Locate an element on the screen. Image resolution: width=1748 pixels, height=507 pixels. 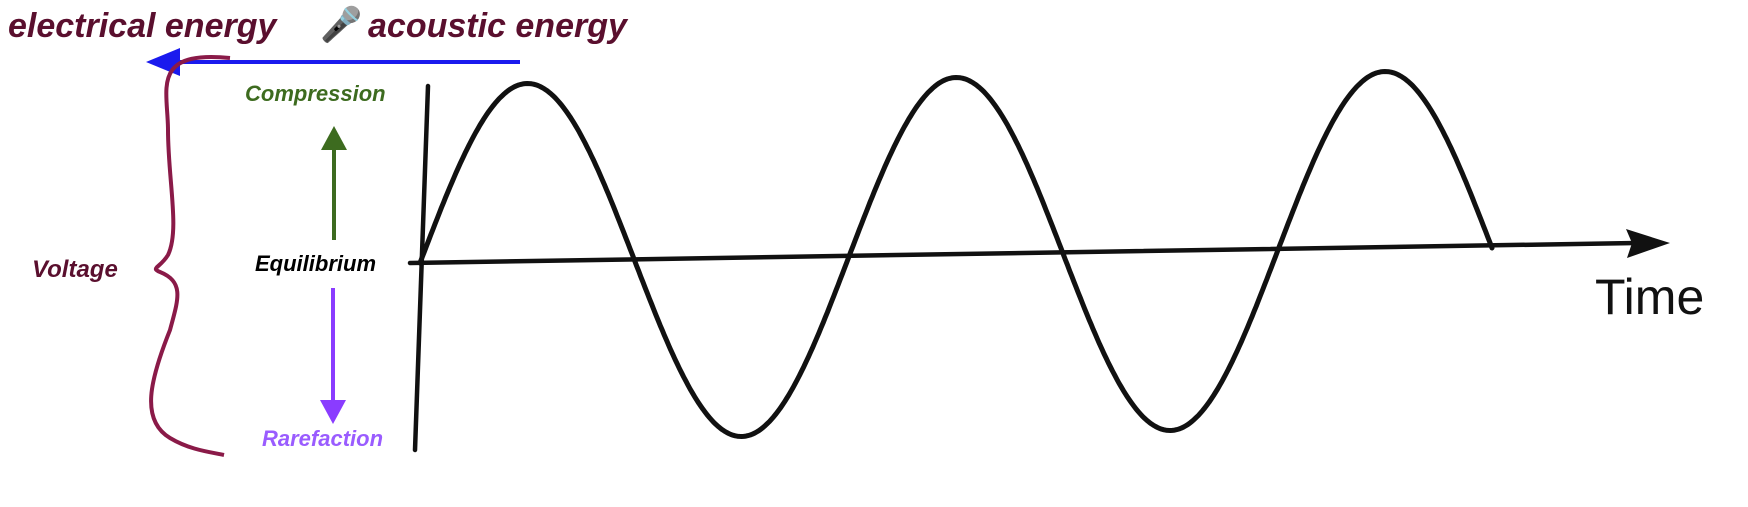
time-label: Time is located at coordinates (1649, 297).